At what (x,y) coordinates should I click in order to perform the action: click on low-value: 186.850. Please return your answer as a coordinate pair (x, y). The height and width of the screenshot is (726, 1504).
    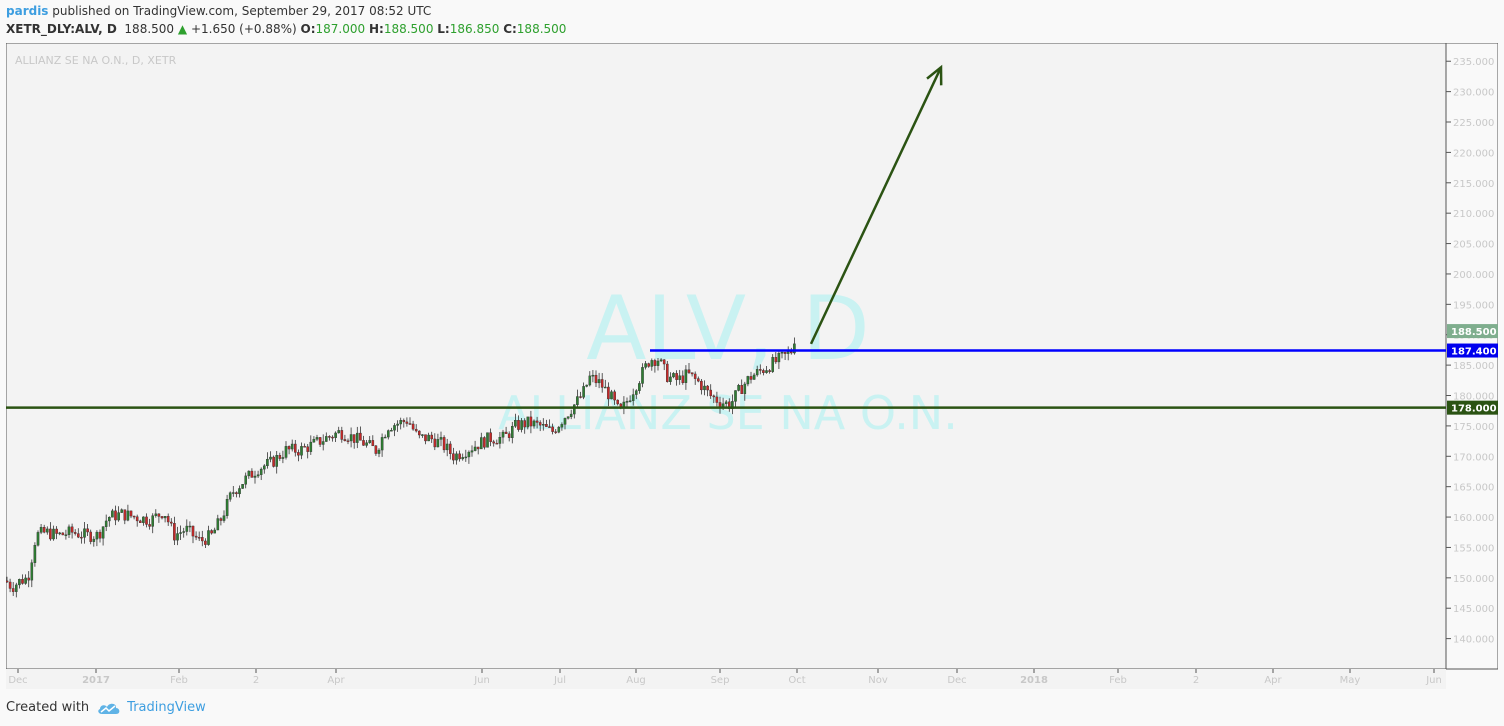
    Looking at the image, I should click on (474, 29).